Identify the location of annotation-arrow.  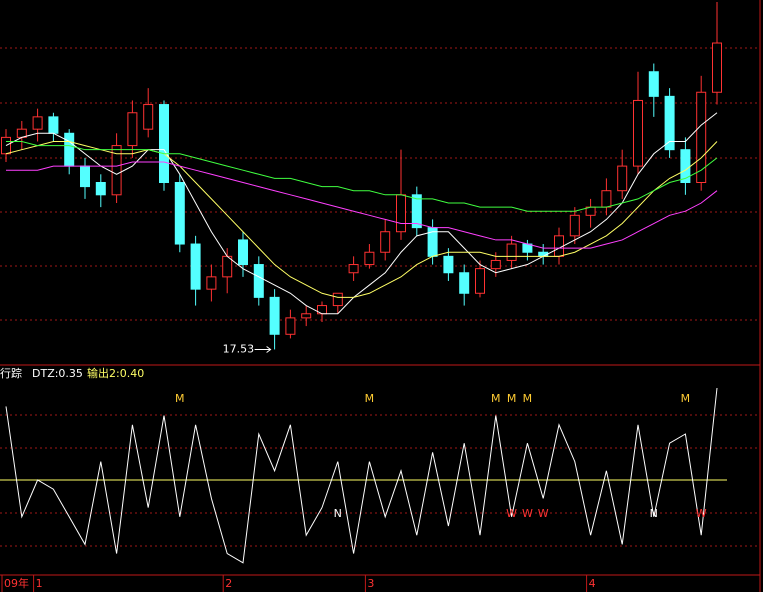
(263, 349).